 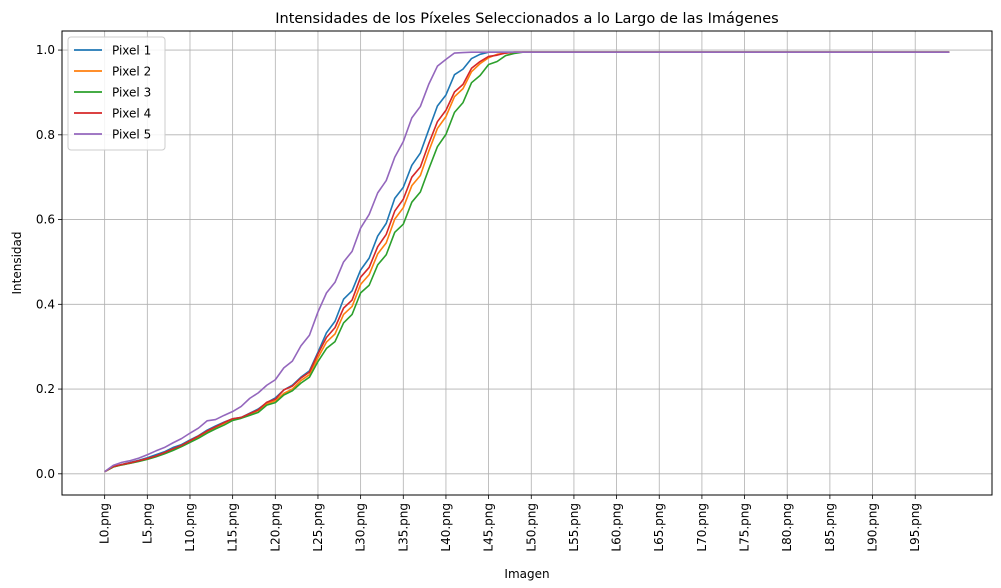 What do you see at coordinates (17, 262) in the screenshot?
I see `y-axis-label: Intensidad` at bounding box center [17, 262].